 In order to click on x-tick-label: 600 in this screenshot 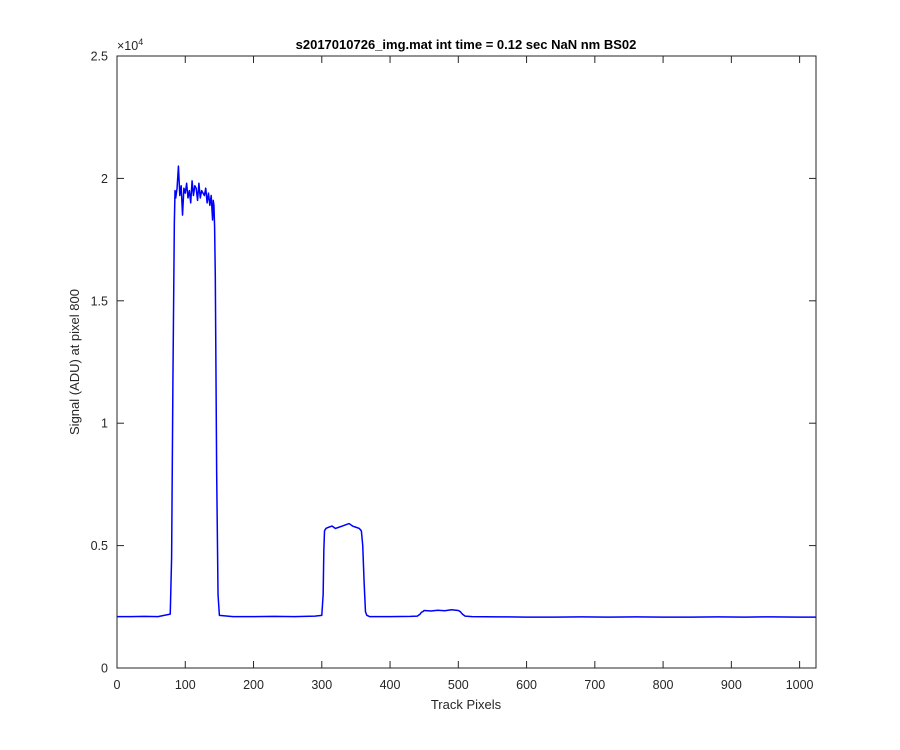, I will do `click(526, 685)`.